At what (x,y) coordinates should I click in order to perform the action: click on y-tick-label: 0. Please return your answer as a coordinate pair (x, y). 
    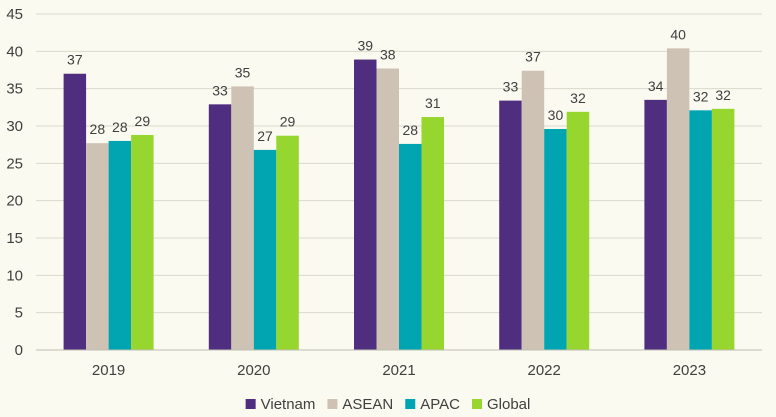
    Looking at the image, I should click on (19, 350).